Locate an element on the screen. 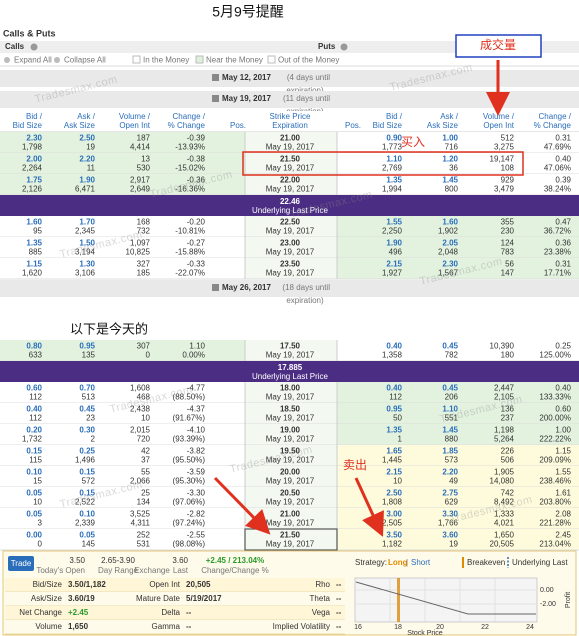  put-value: 3.50 is located at coordinates (394, 535).